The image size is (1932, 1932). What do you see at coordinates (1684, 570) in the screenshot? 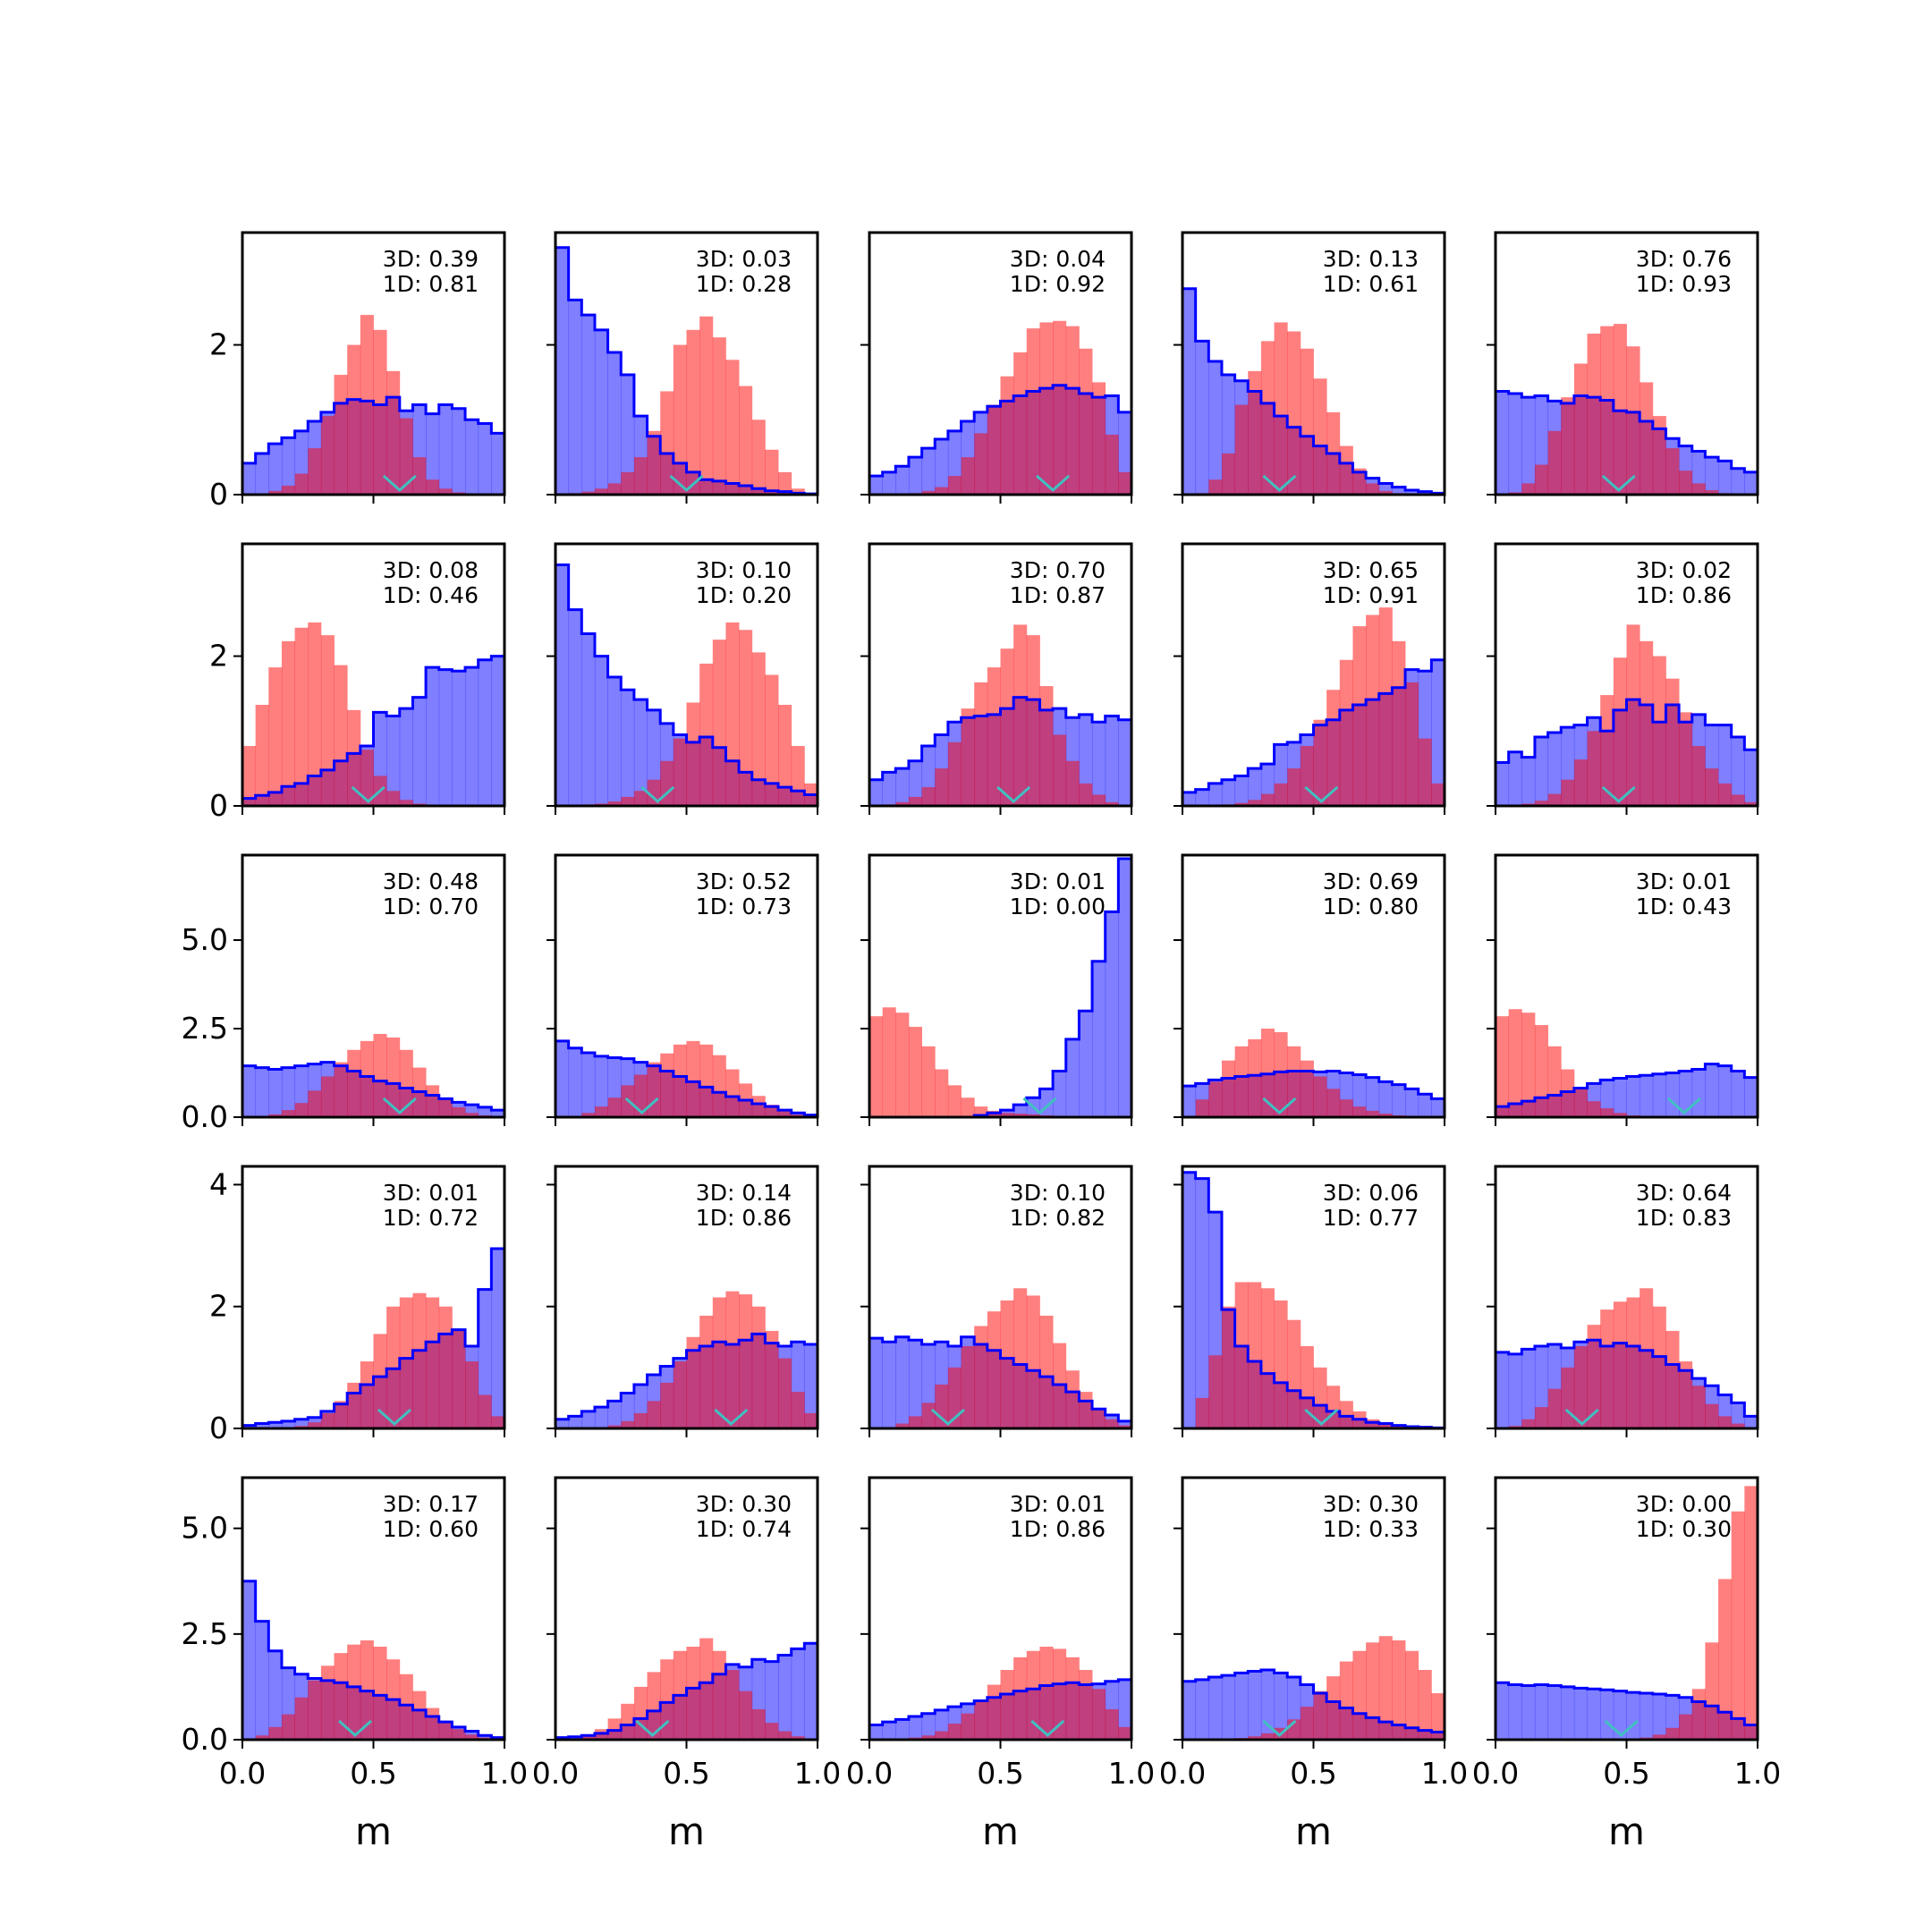
I see `label-3d: 3D: 0.02` at bounding box center [1684, 570].